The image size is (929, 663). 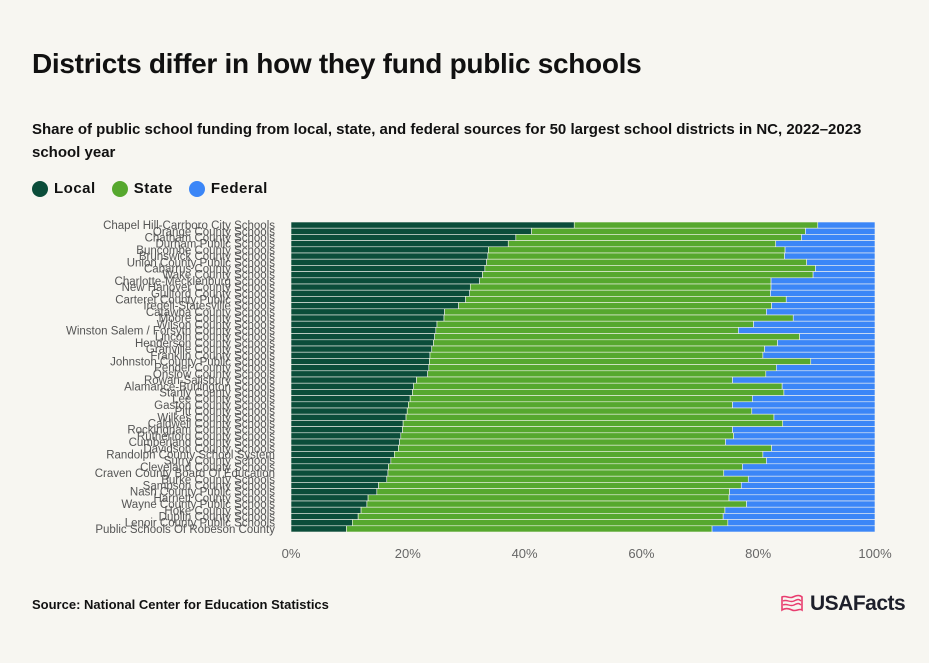 I want to click on x-tick-label: 0%, so click(x=291, y=553).